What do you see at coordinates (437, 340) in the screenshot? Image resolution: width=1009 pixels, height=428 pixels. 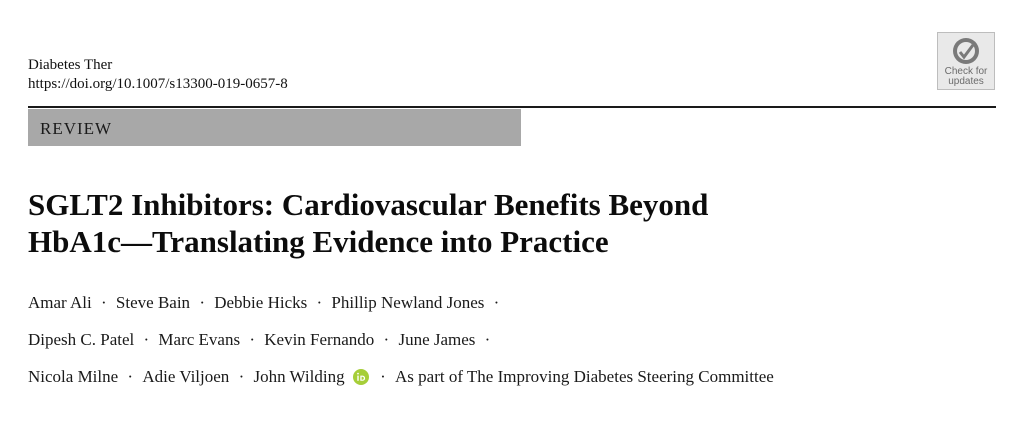 I see `author-name: June James` at bounding box center [437, 340].